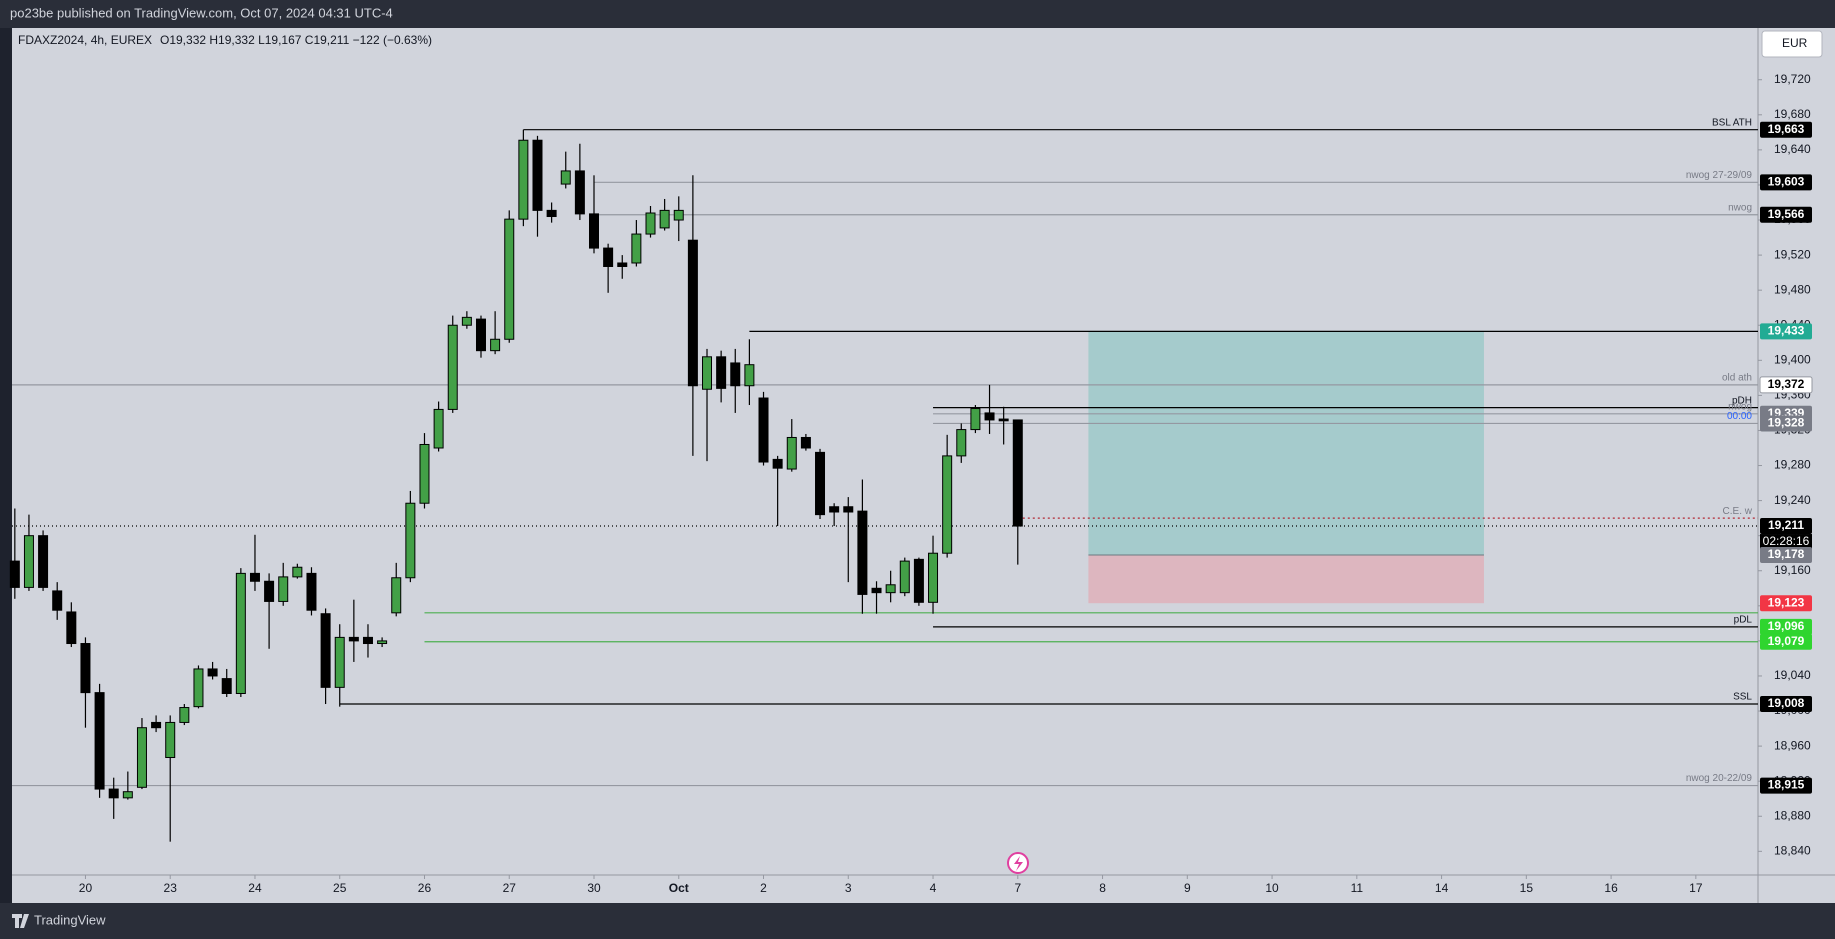  Describe the element at coordinates (763, 888) in the screenshot. I see `x-tick-label: 2` at that location.